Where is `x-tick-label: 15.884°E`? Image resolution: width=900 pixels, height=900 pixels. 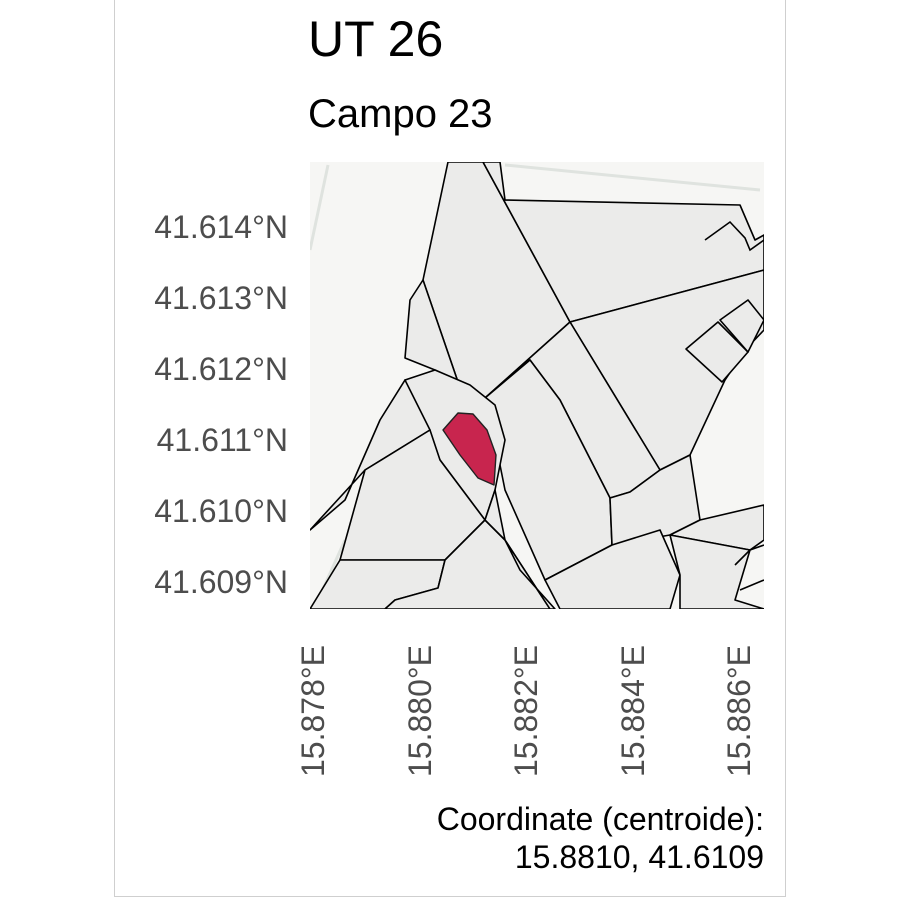 x-tick-label: 15.884°E is located at coordinates (633, 710).